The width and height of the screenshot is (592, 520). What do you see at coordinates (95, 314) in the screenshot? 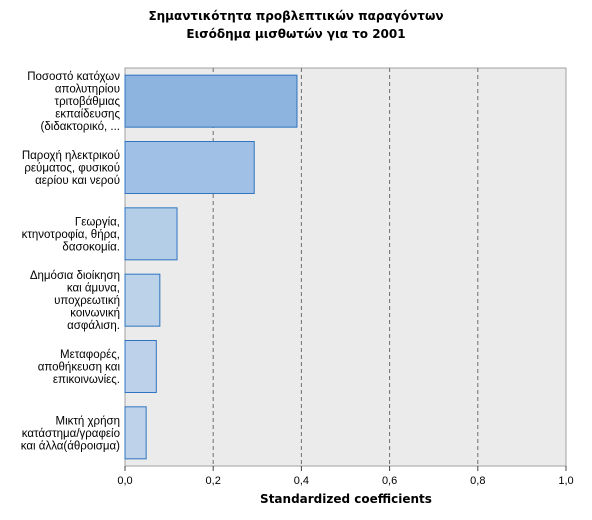
I see `category-label-line: κοινωνική` at bounding box center [95, 314].